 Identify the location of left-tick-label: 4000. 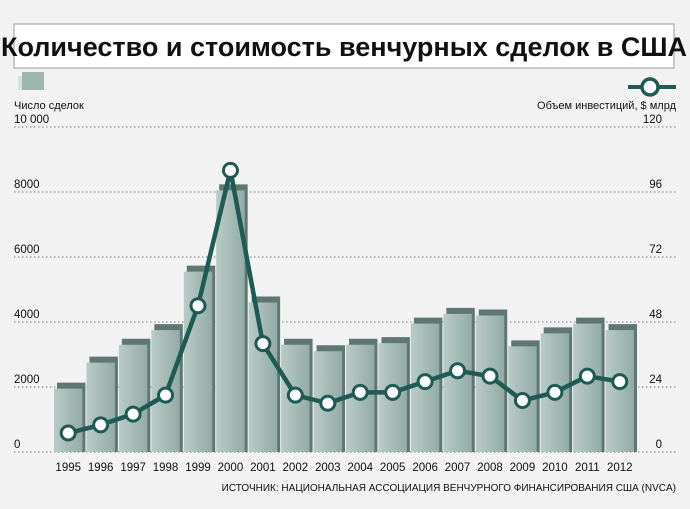
(27, 315).